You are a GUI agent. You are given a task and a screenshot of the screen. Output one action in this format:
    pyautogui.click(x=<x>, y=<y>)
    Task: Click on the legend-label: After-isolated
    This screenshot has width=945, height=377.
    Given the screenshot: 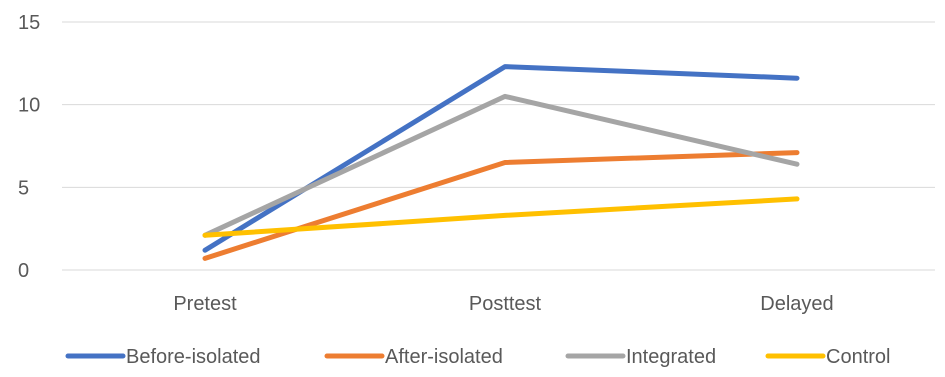 What is the action you would take?
    pyautogui.click(x=444, y=357)
    